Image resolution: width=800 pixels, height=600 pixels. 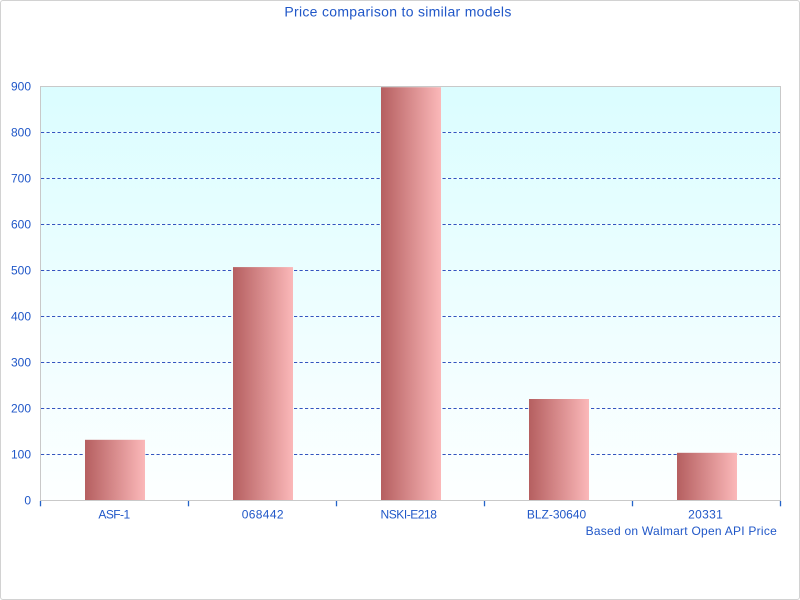 What do you see at coordinates (263, 515) in the screenshot?
I see `svg-text: 068442` at bounding box center [263, 515].